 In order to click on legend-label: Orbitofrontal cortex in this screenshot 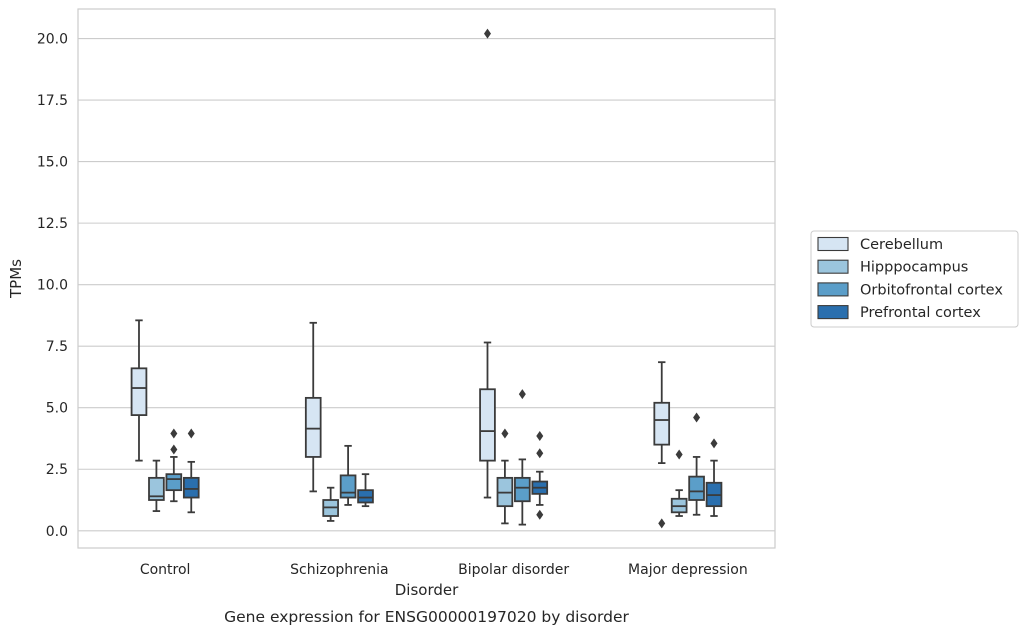, I will do `click(931, 290)`.